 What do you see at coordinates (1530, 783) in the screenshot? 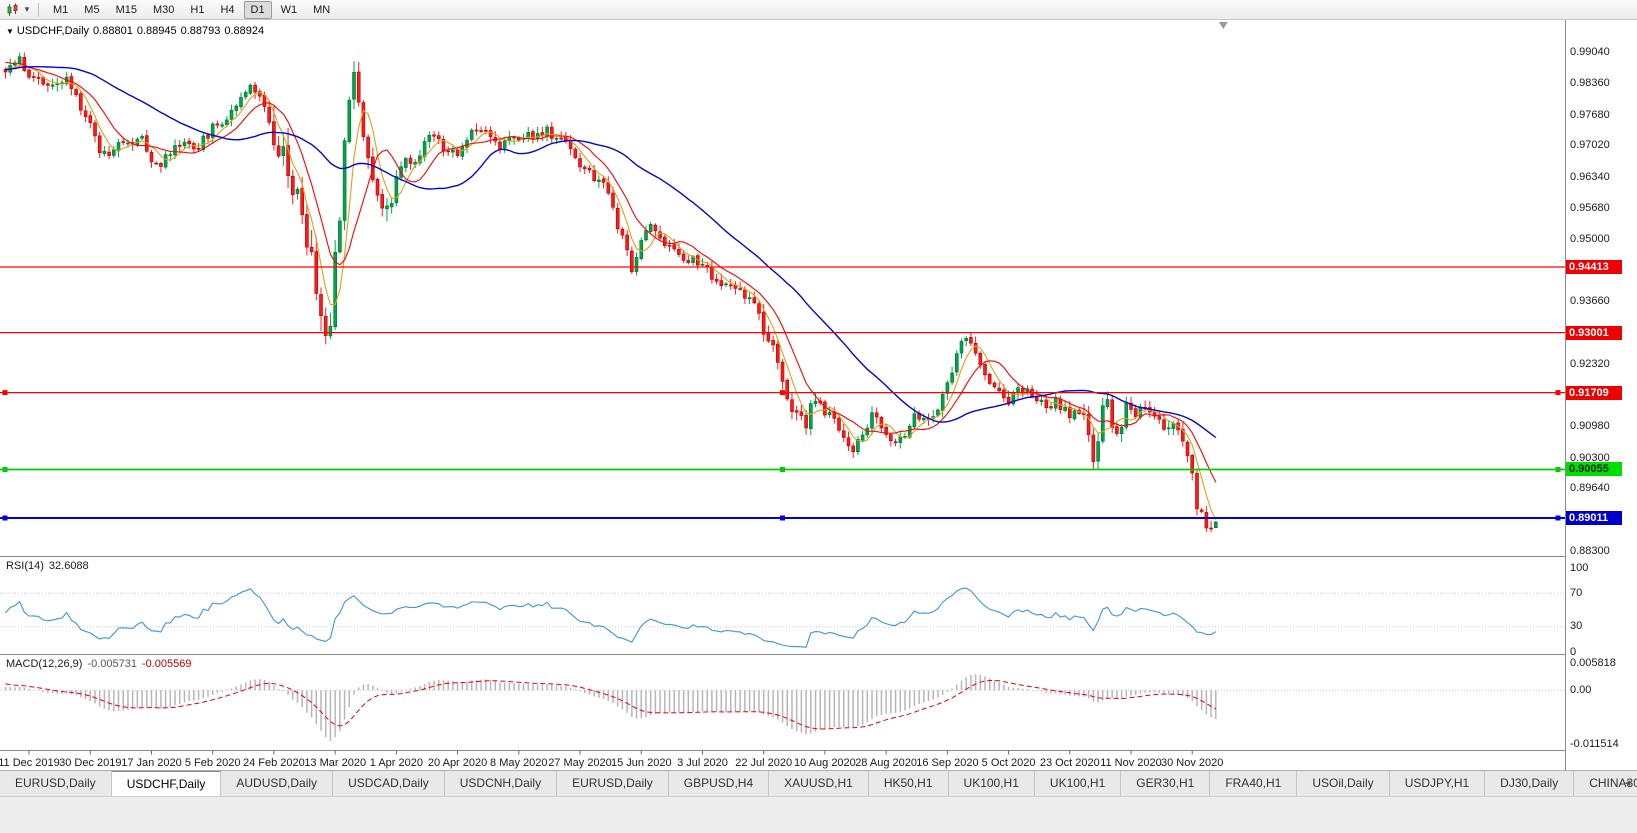
I see `tab-dj30-daily: DJ30,Daily` at bounding box center [1530, 783].